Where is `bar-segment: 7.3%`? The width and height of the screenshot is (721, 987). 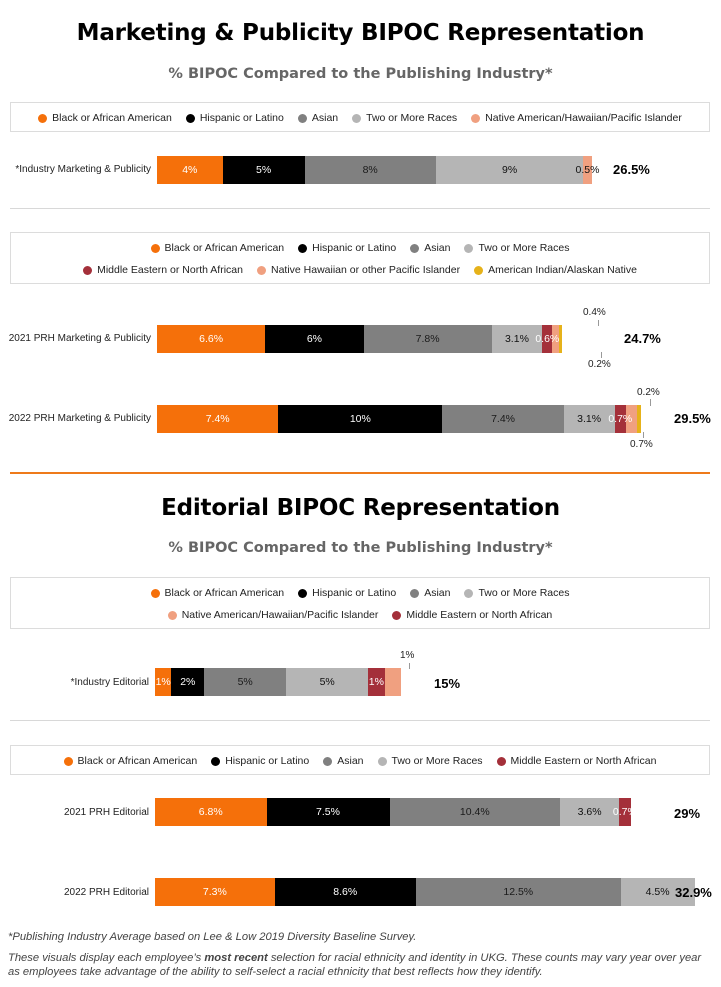 bar-segment: 7.3% is located at coordinates (215, 892).